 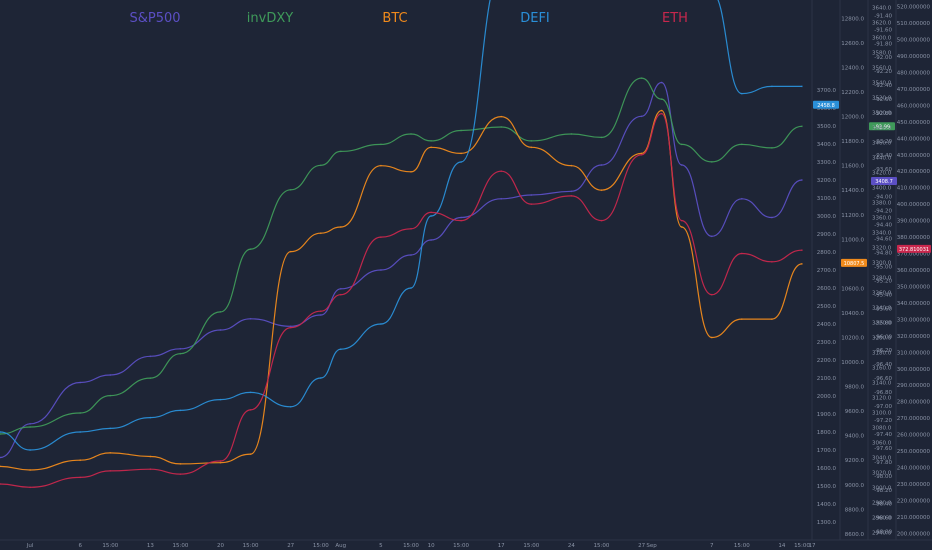 What do you see at coordinates (827, 235) in the screenshot?
I see `axis-tick-defi: 2900.0` at bounding box center [827, 235].